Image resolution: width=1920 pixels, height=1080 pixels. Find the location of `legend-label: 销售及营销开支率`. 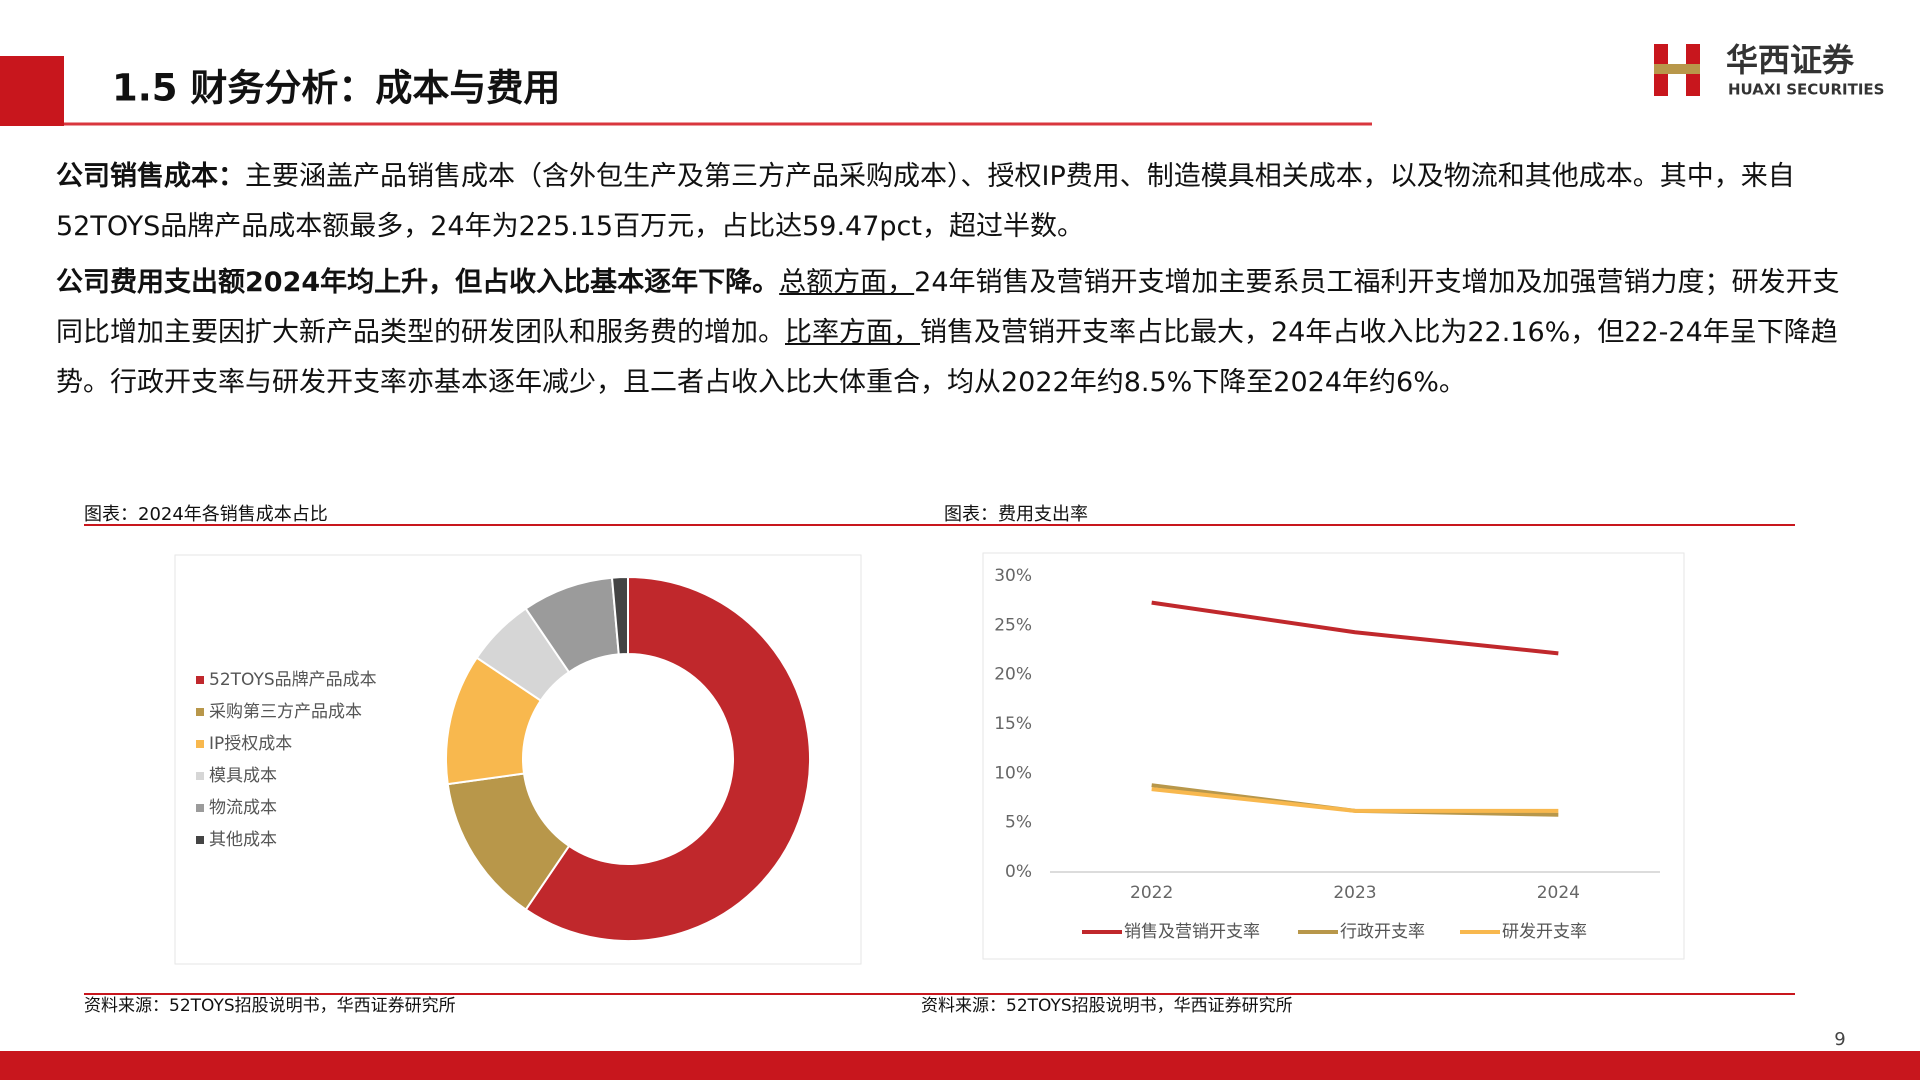

legend-label: 销售及营销开支率 is located at coordinates (1192, 932).